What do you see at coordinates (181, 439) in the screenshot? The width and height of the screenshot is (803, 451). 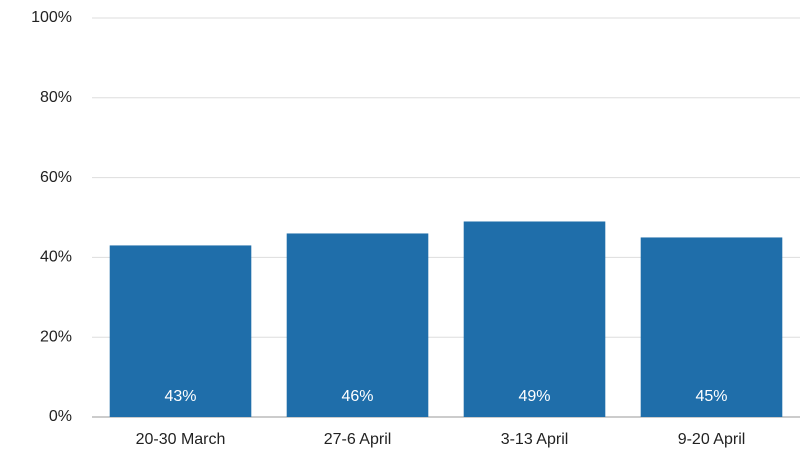 I see `x-tick-label: 20-30 March` at bounding box center [181, 439].